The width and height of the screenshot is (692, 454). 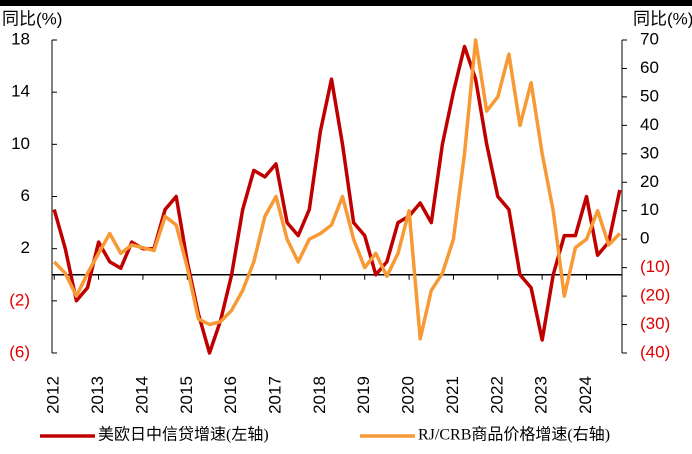 What do you see at coordinates (649, 67) in the screenshot?
I see `y2-tick-label: 60` at bounding box center [649, 67].